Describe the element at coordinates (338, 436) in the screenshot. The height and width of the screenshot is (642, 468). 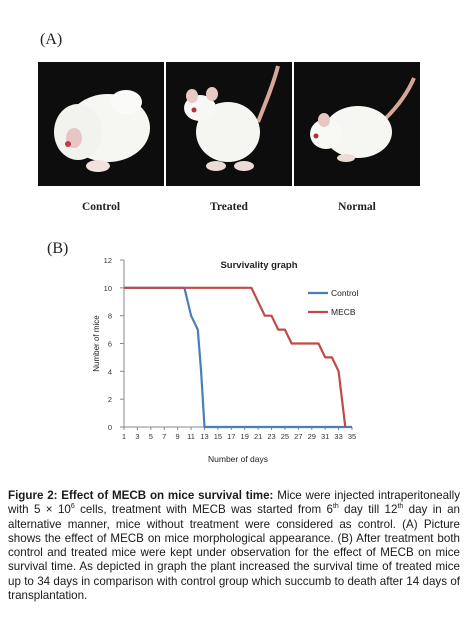
I see `x-tick-label: 33` at that location.